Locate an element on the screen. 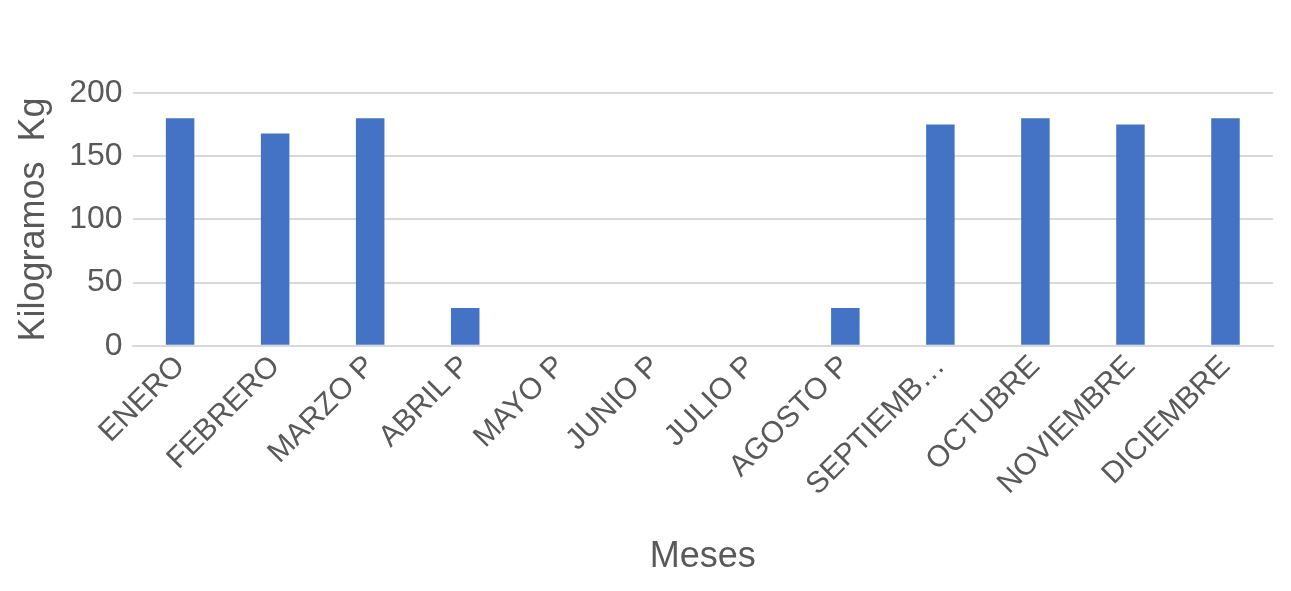 This screenshot has height=591, width=1291. y-tick-label: 100 is located at coordinates (96, 217).